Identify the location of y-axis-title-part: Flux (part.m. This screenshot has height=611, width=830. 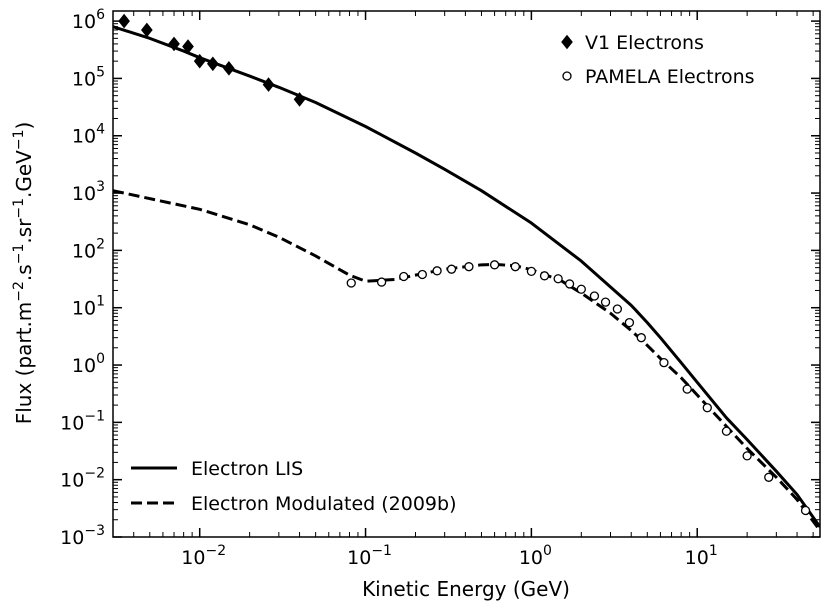
(24, 363).